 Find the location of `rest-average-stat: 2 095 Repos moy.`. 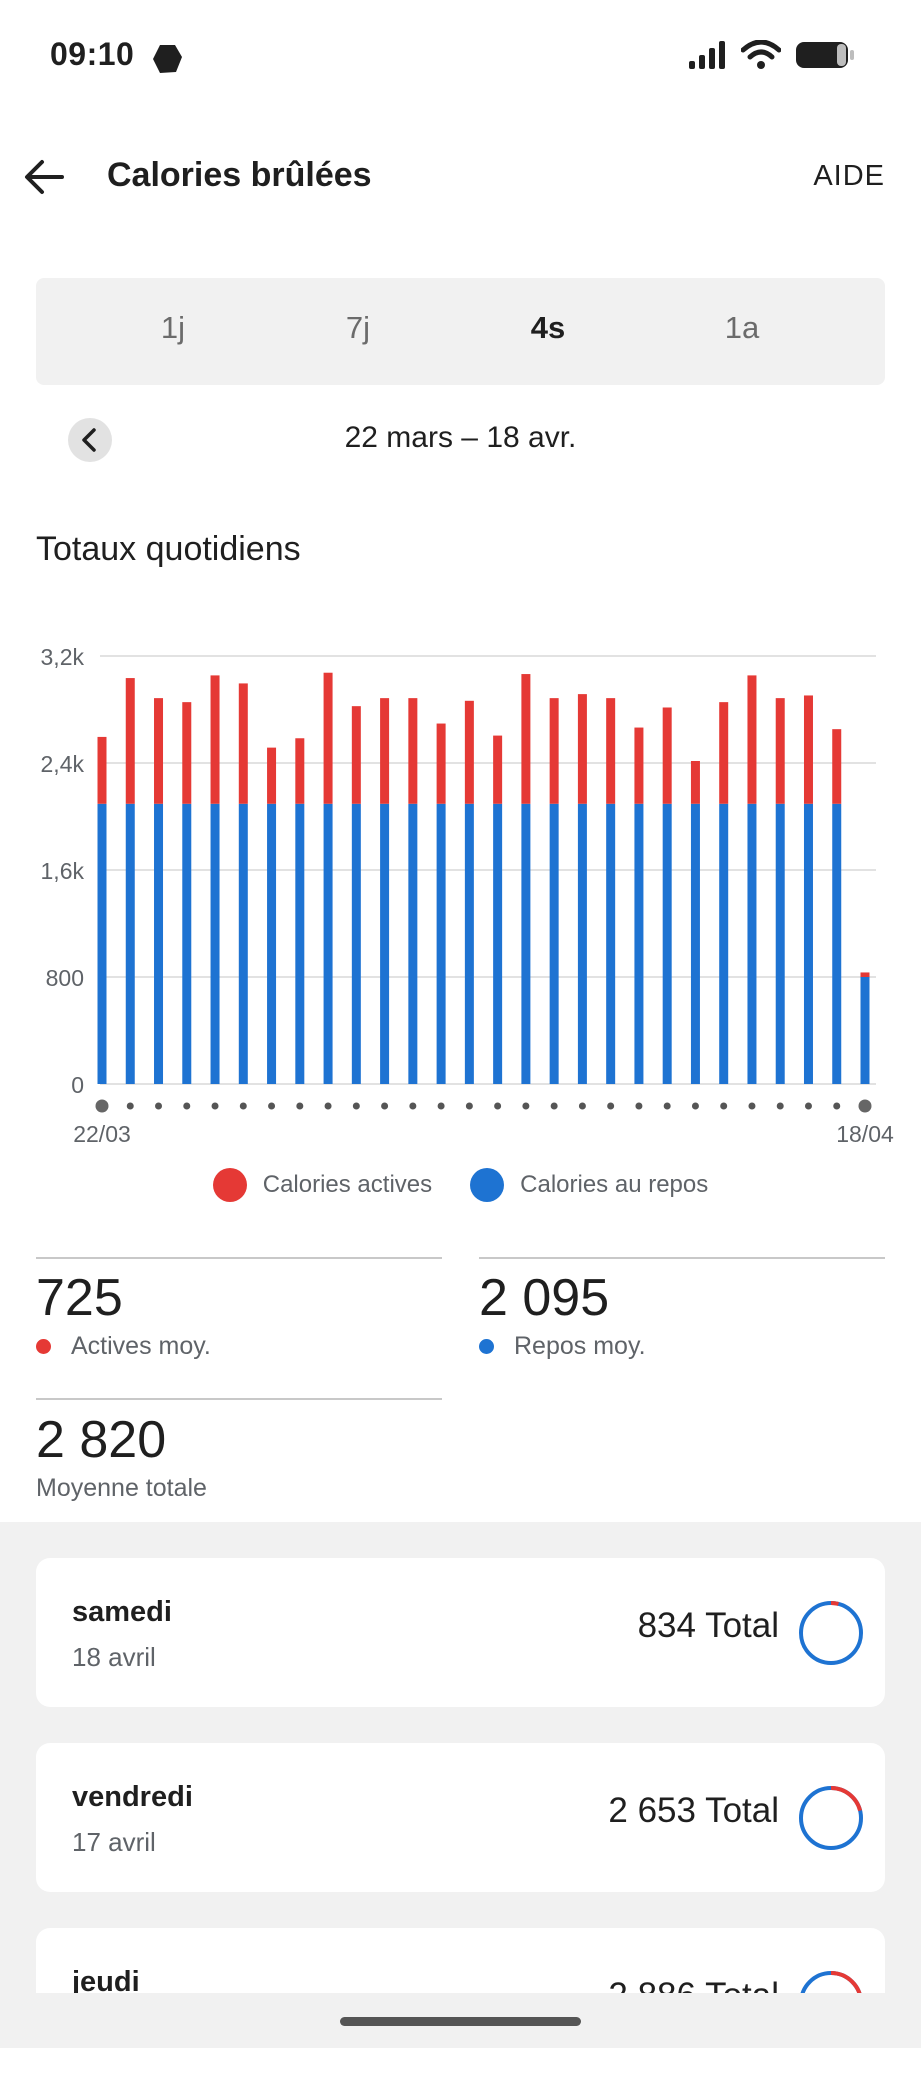

rest-average-stat: 2 095 Repos moy. is located at coordinates (562, 1314).